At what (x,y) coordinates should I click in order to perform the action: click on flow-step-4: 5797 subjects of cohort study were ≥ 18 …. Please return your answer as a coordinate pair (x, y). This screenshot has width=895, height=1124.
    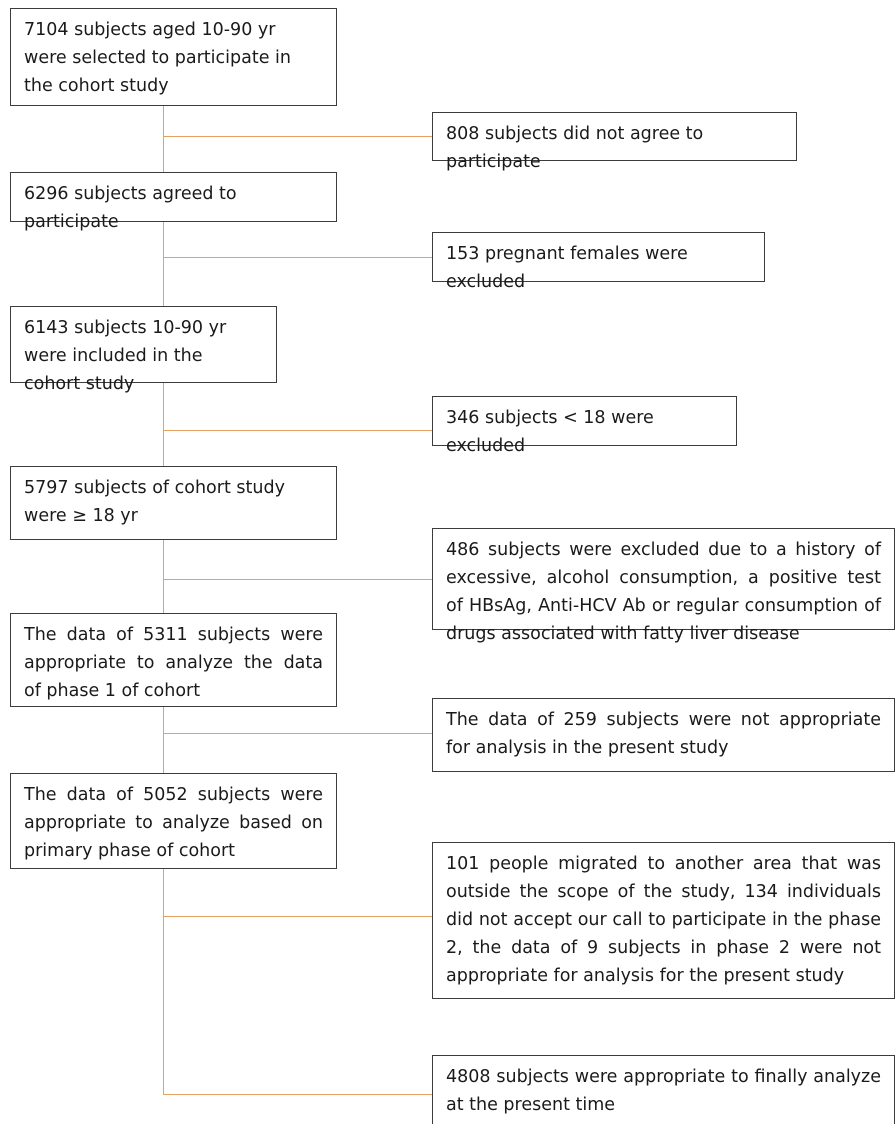
    Looking at the image, I should click on (173, 503).